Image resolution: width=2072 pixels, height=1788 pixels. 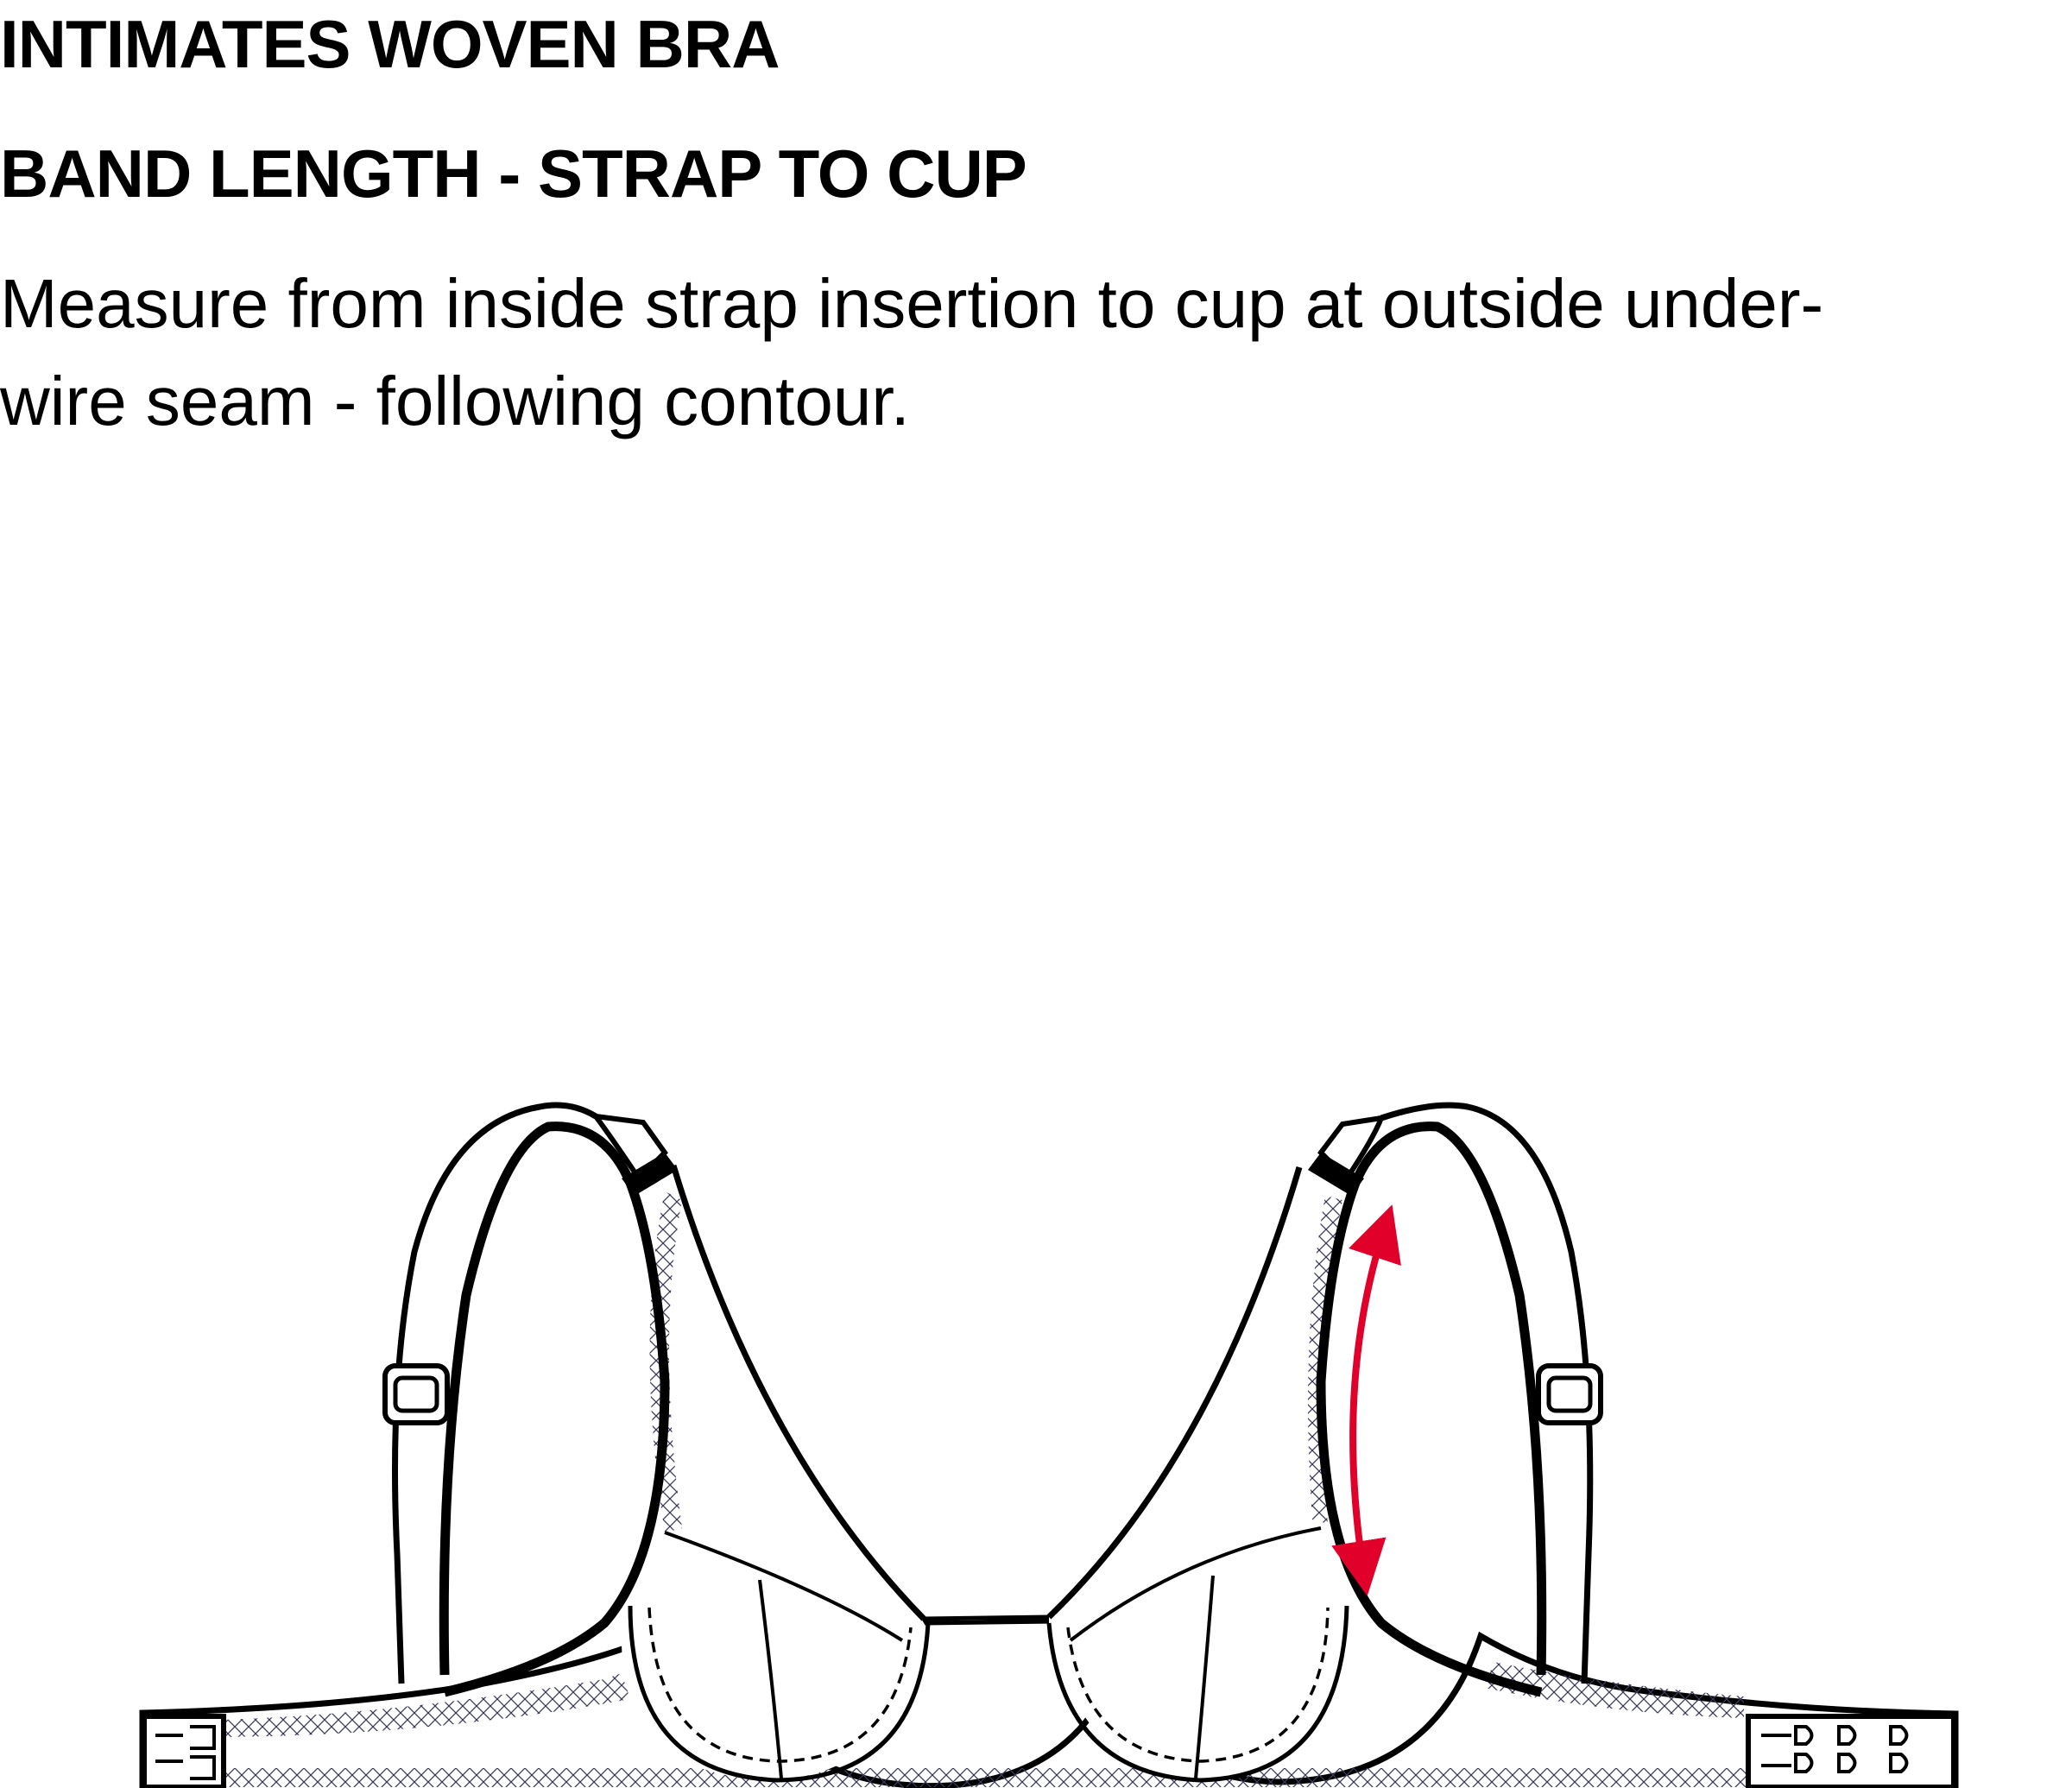 I want to click on instruction-line-2: wire seam - following contour., so click(x=455, y=401).